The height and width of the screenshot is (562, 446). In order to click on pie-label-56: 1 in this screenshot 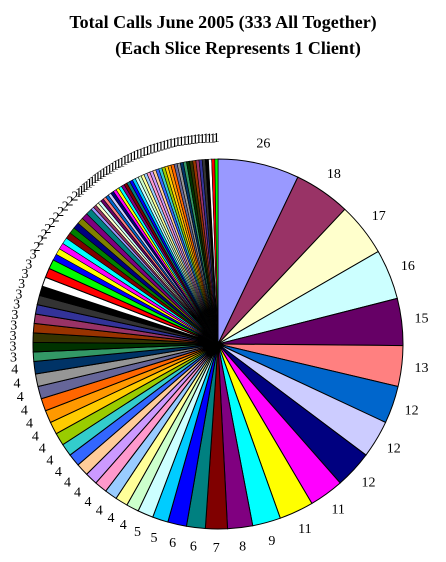, I will do `click(81, 190)`.